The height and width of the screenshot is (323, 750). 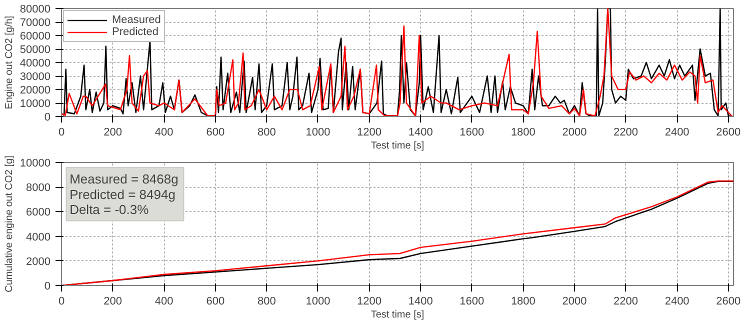 I want to click on annotation: Predicted = 8494g, so click(x=123, y=194).